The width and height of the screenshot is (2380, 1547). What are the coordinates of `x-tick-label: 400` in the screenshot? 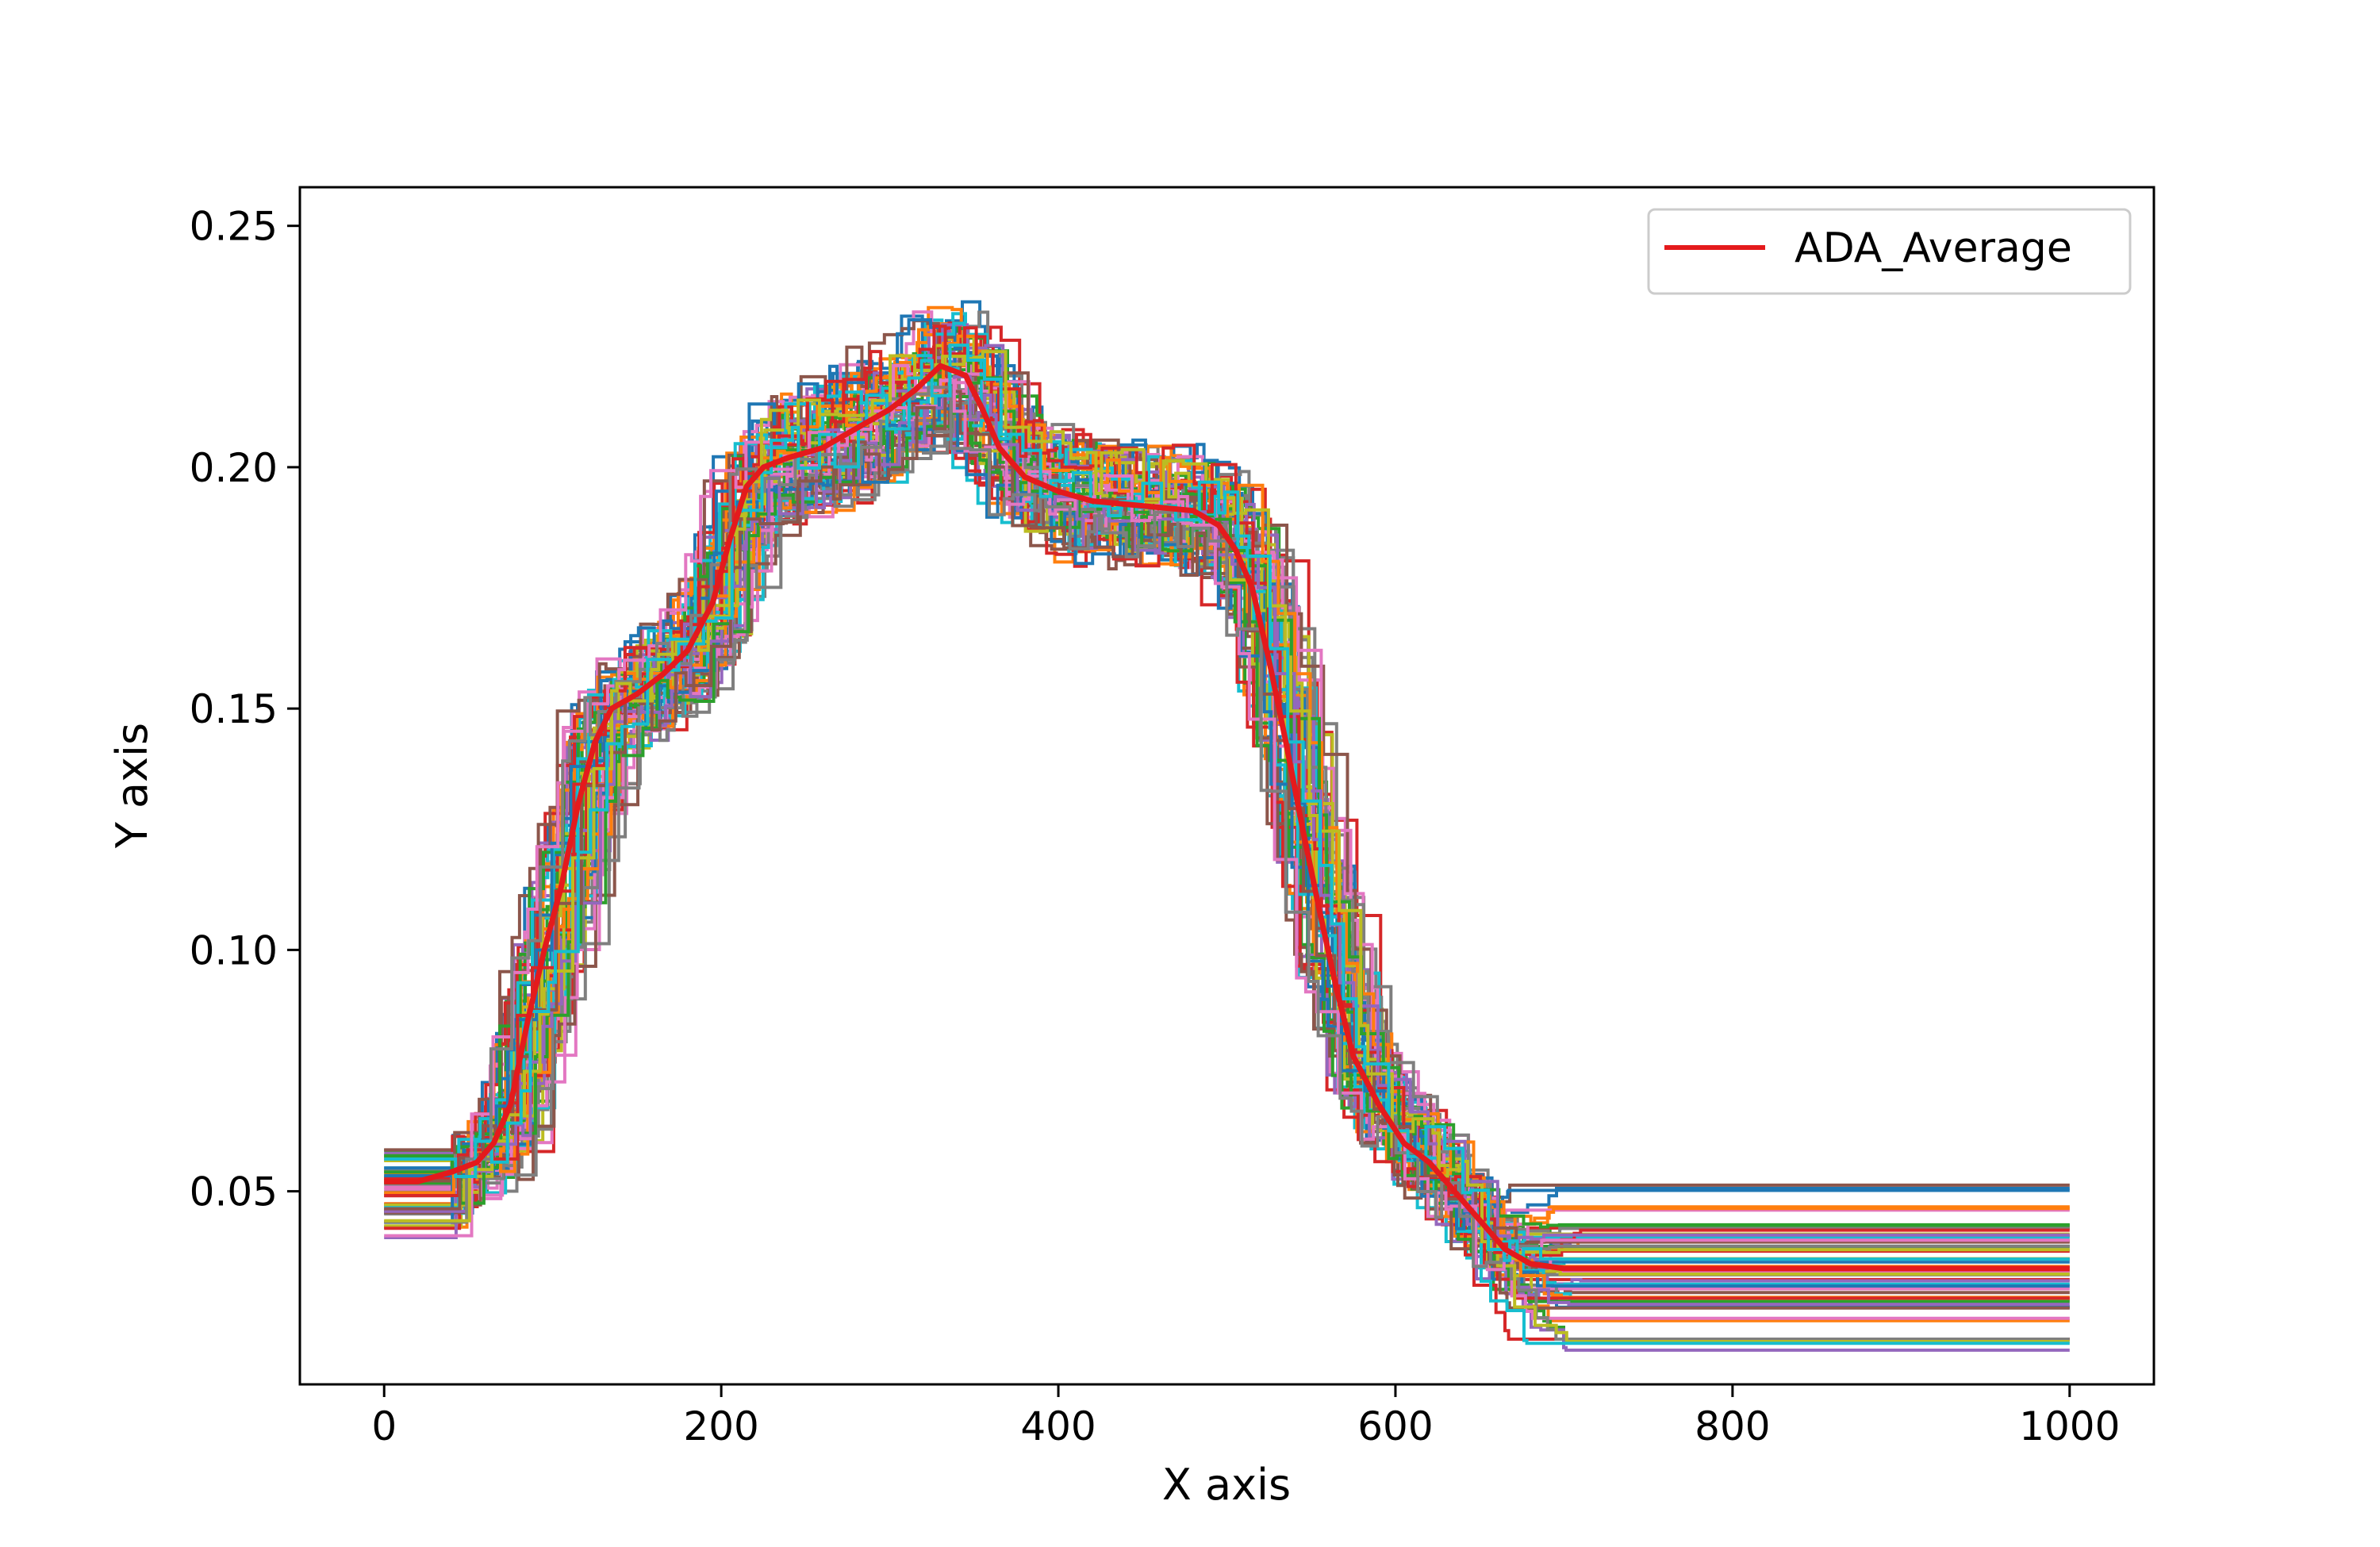 It's located at (1058, 1426).